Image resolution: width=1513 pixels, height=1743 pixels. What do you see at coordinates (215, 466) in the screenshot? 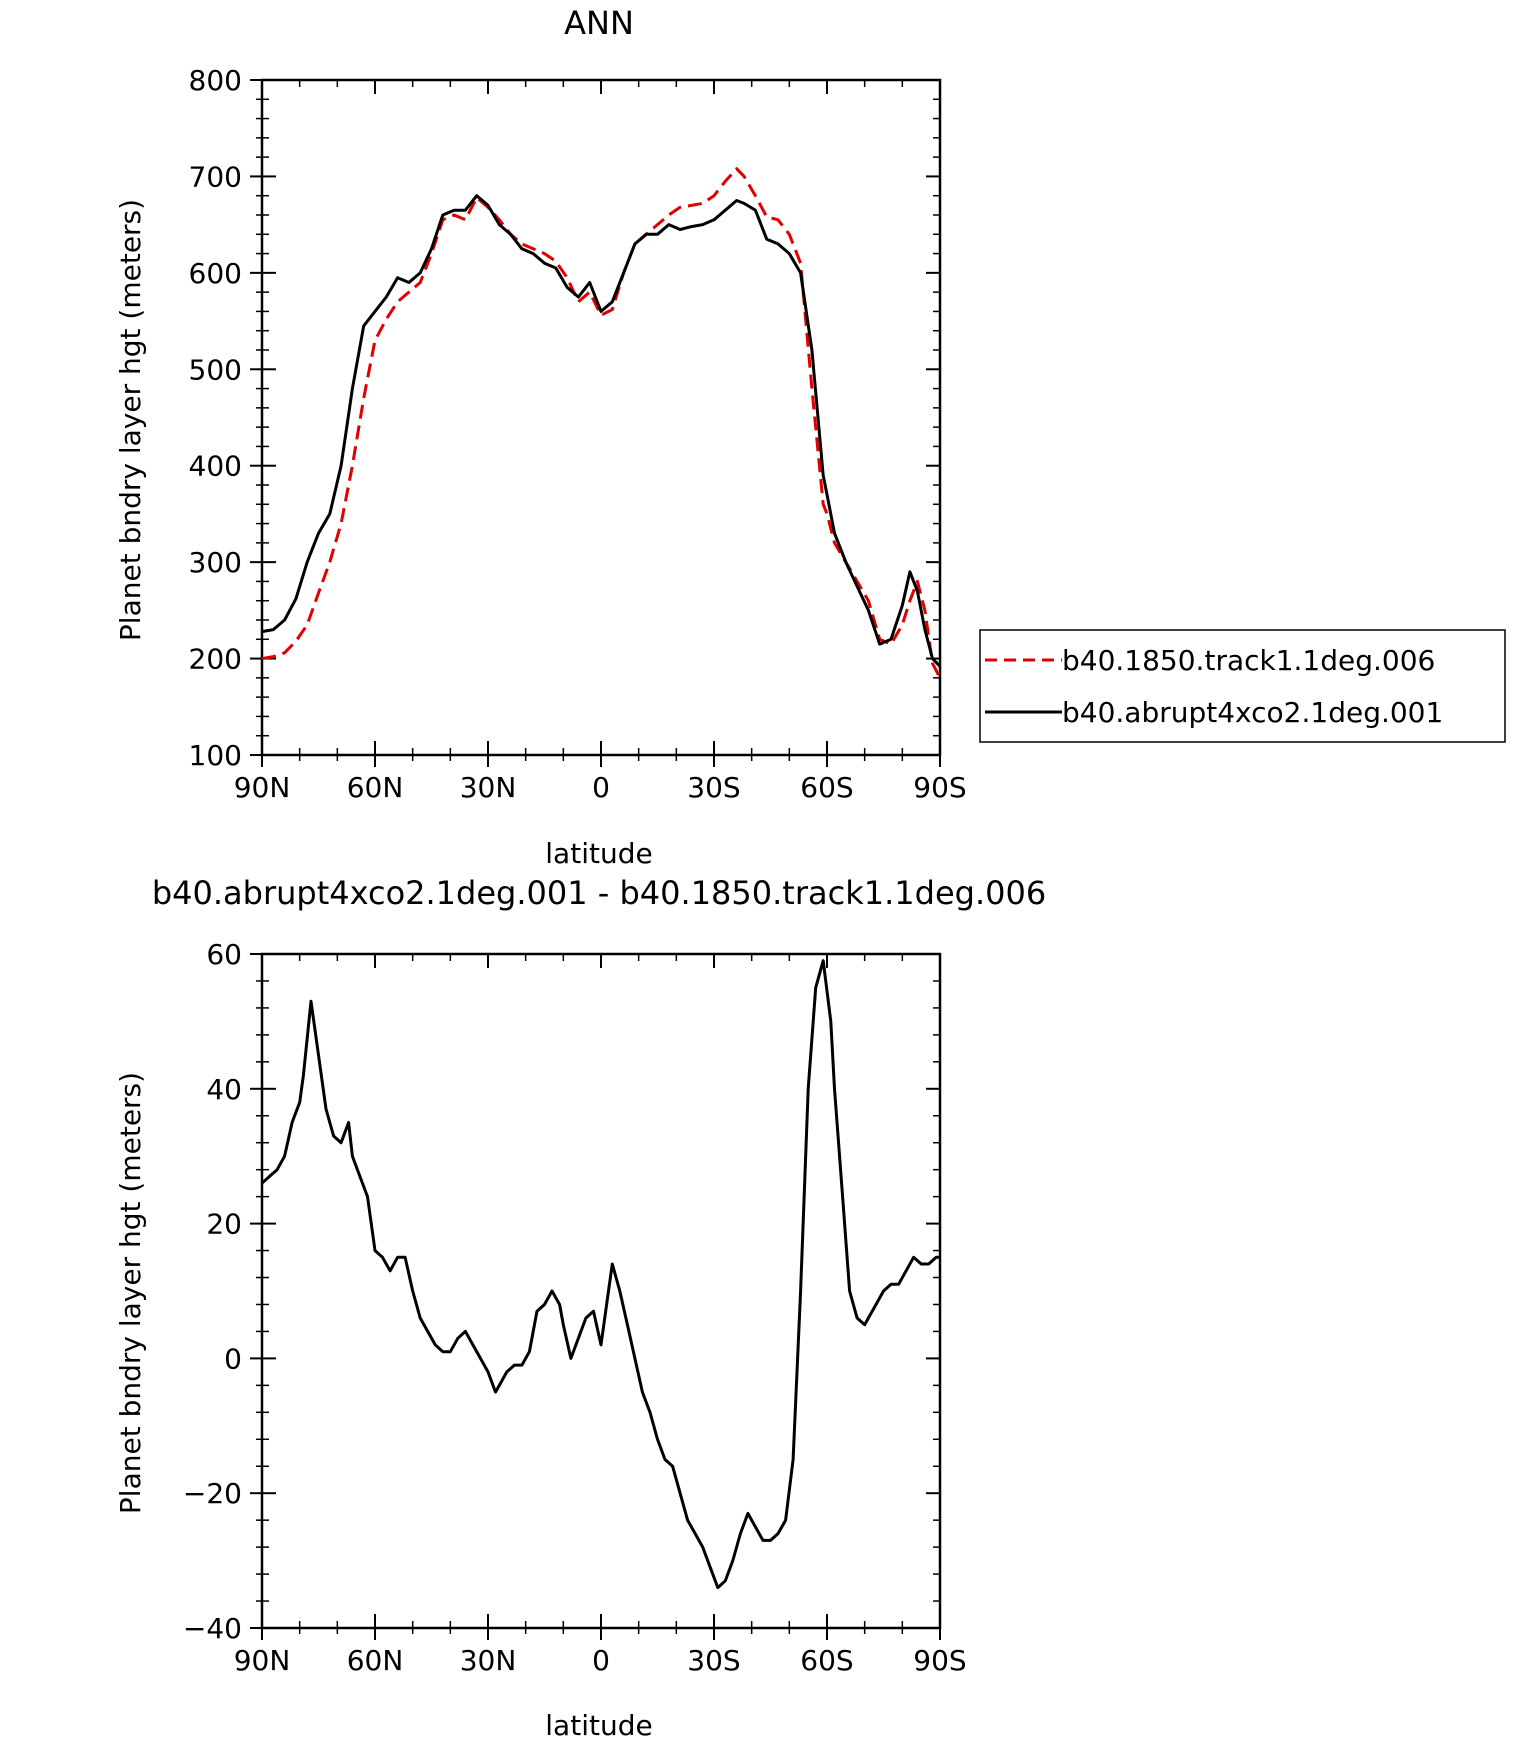
I see `top-y-tick-label: 400` at bounding box center [215, 466].